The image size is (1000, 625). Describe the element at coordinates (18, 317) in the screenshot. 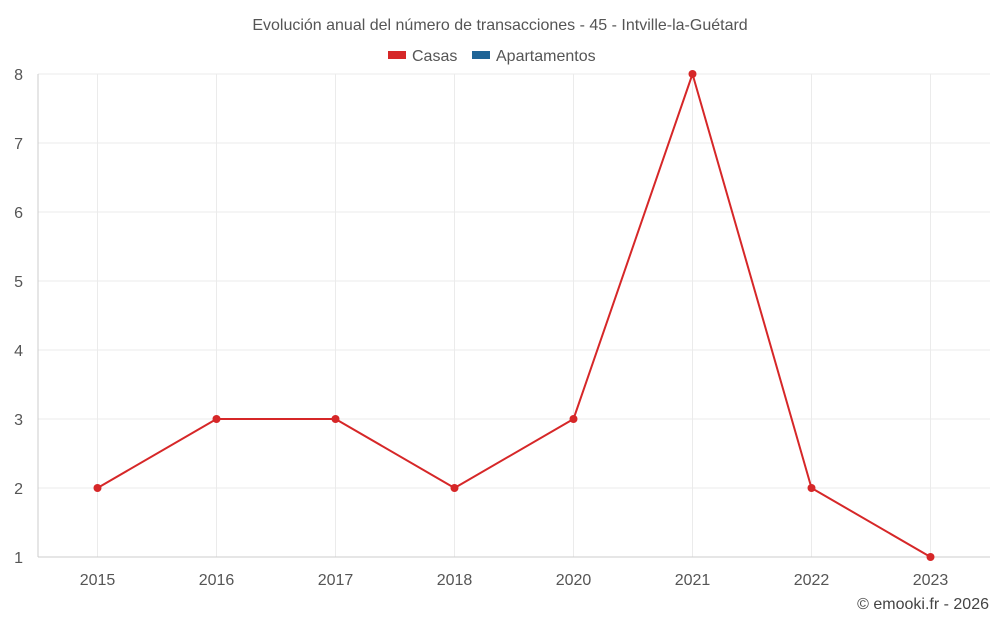

I see `y-axis-ticks: 1 2 3 4 5 6 7 8` at that location.